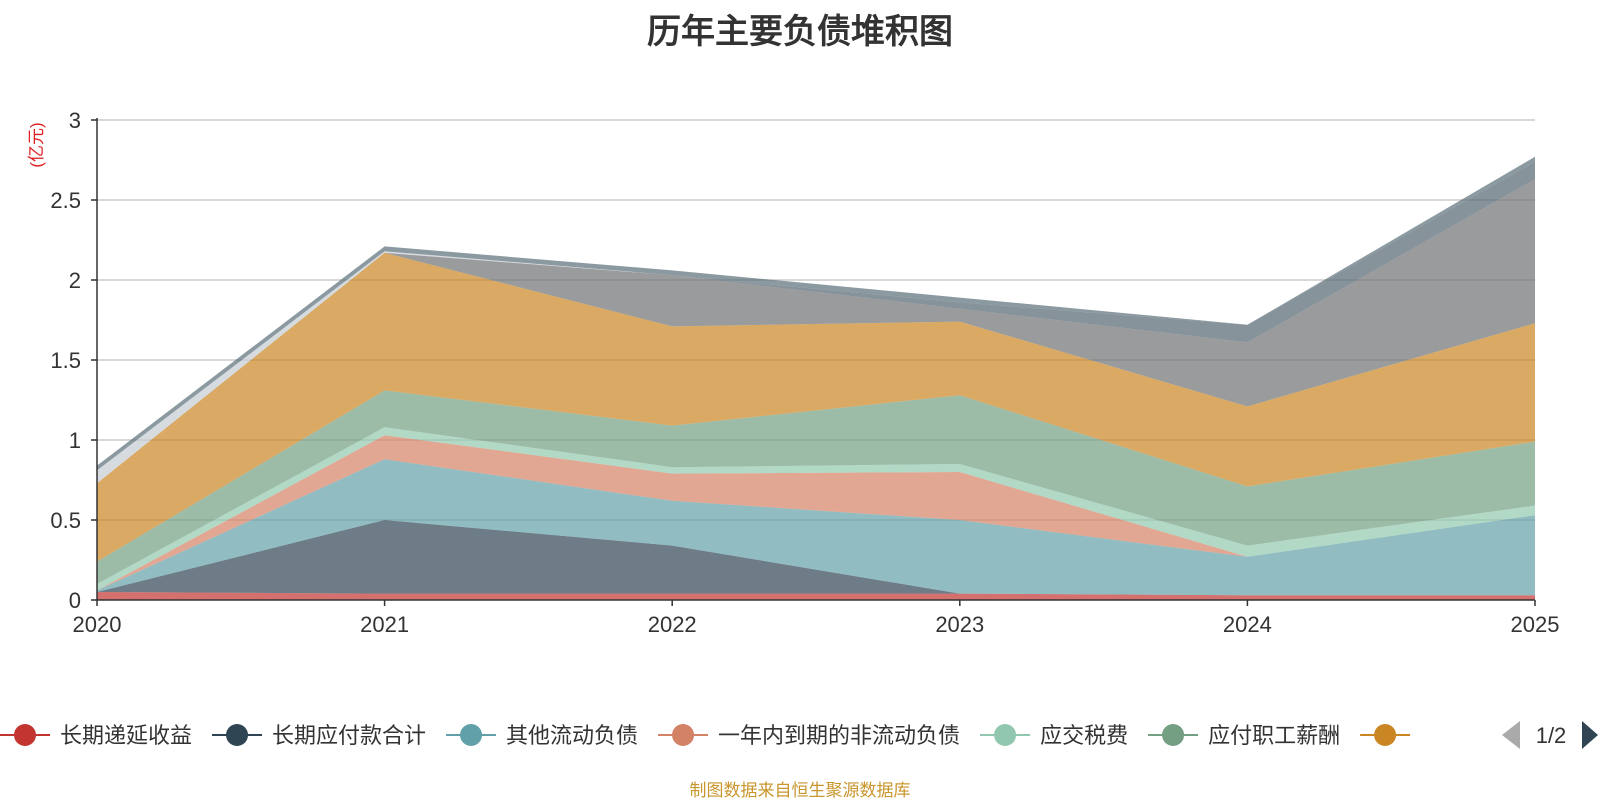 This screenshot has height=801, width=1600. I want to click on legend-item, so click(1385, 735).